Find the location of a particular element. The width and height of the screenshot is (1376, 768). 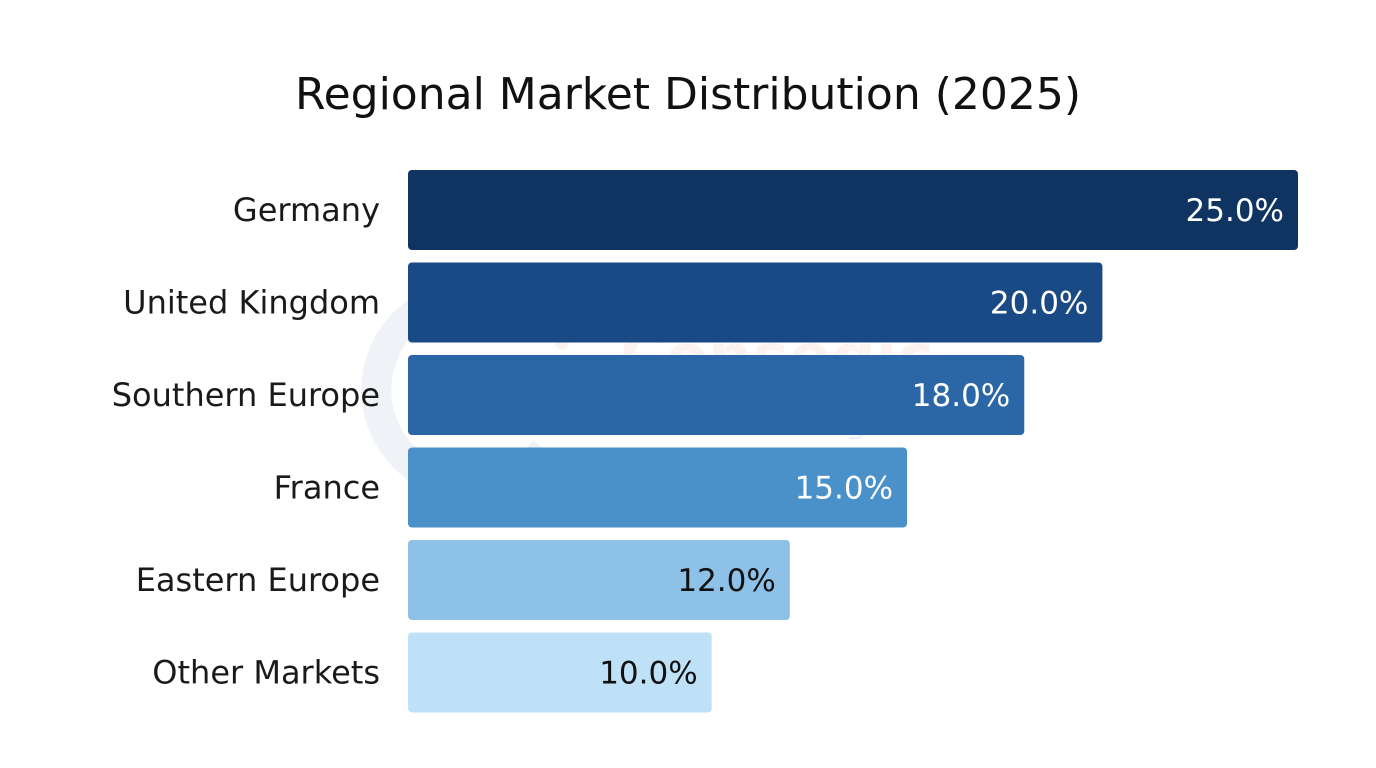

value-label: 12.0% is located at coordinates (726, 581).